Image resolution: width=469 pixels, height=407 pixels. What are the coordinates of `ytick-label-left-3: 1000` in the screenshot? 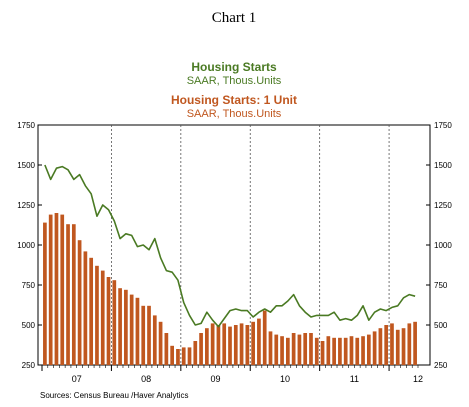 It's located at (26, 245).